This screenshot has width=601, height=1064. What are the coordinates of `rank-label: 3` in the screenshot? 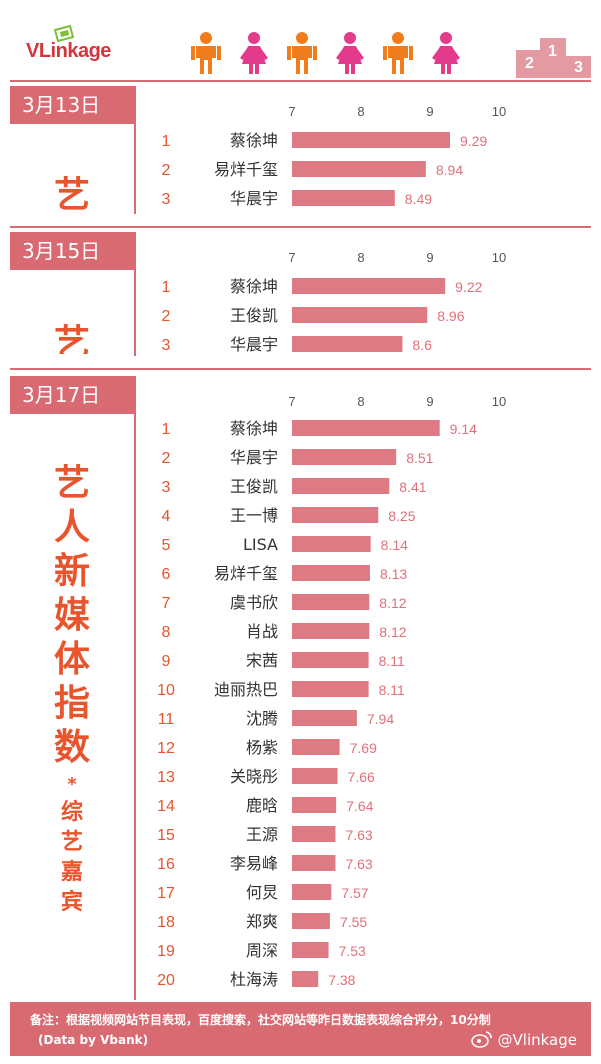 It's located at (166, 199).